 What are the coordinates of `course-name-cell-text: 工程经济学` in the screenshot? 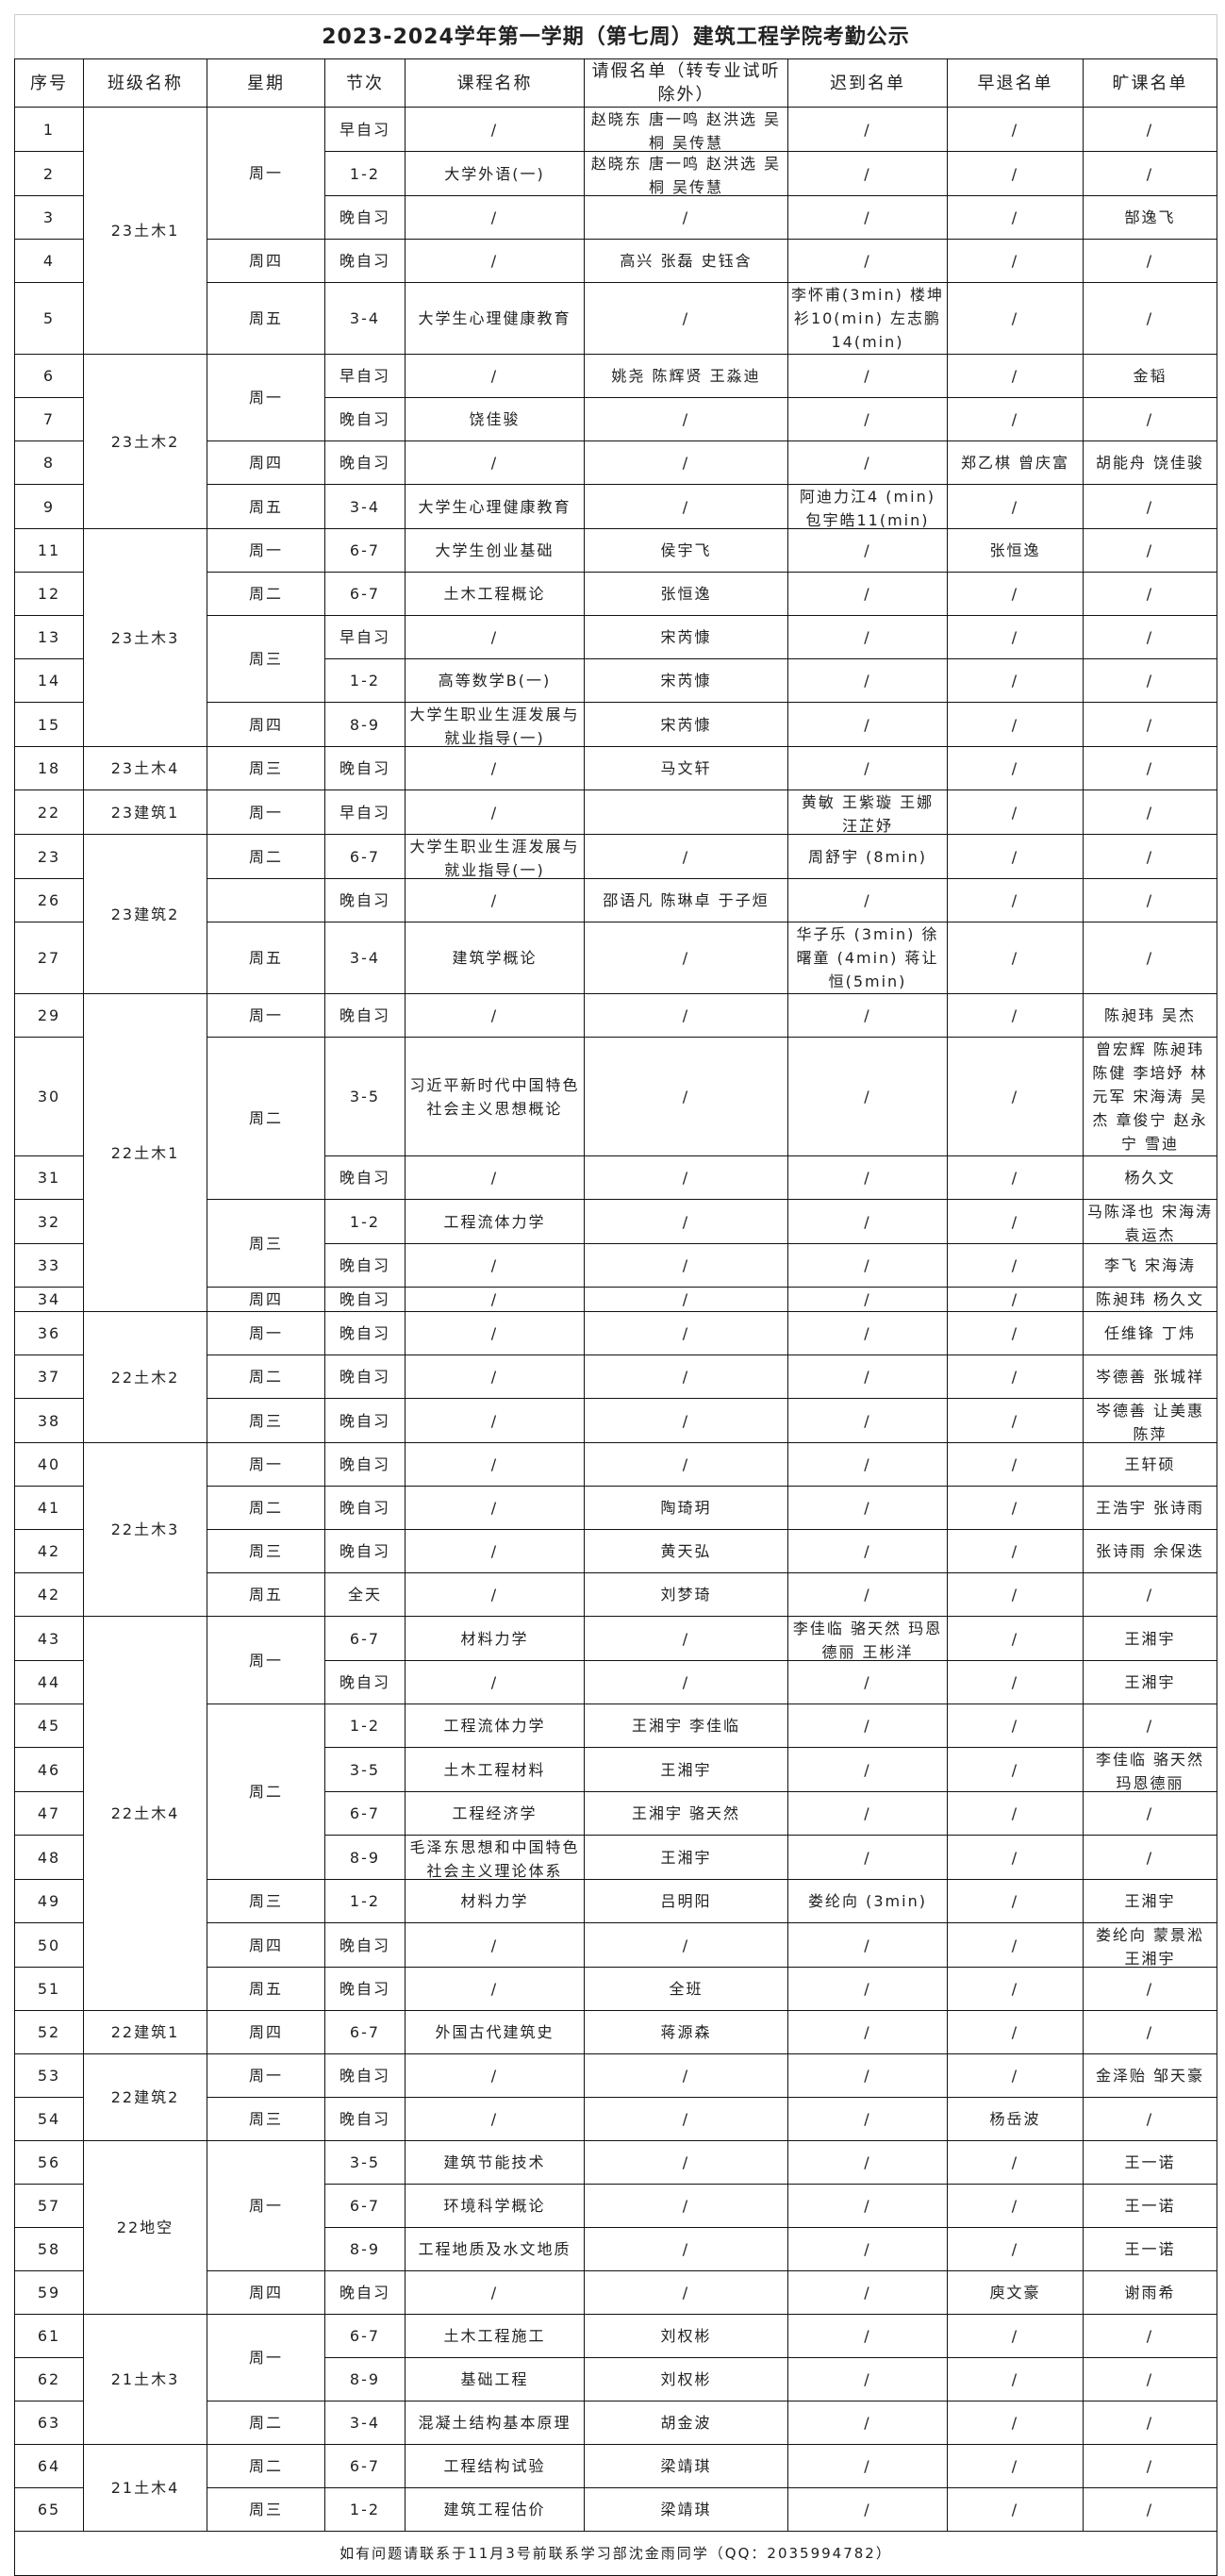 It's located at (495, 1813).